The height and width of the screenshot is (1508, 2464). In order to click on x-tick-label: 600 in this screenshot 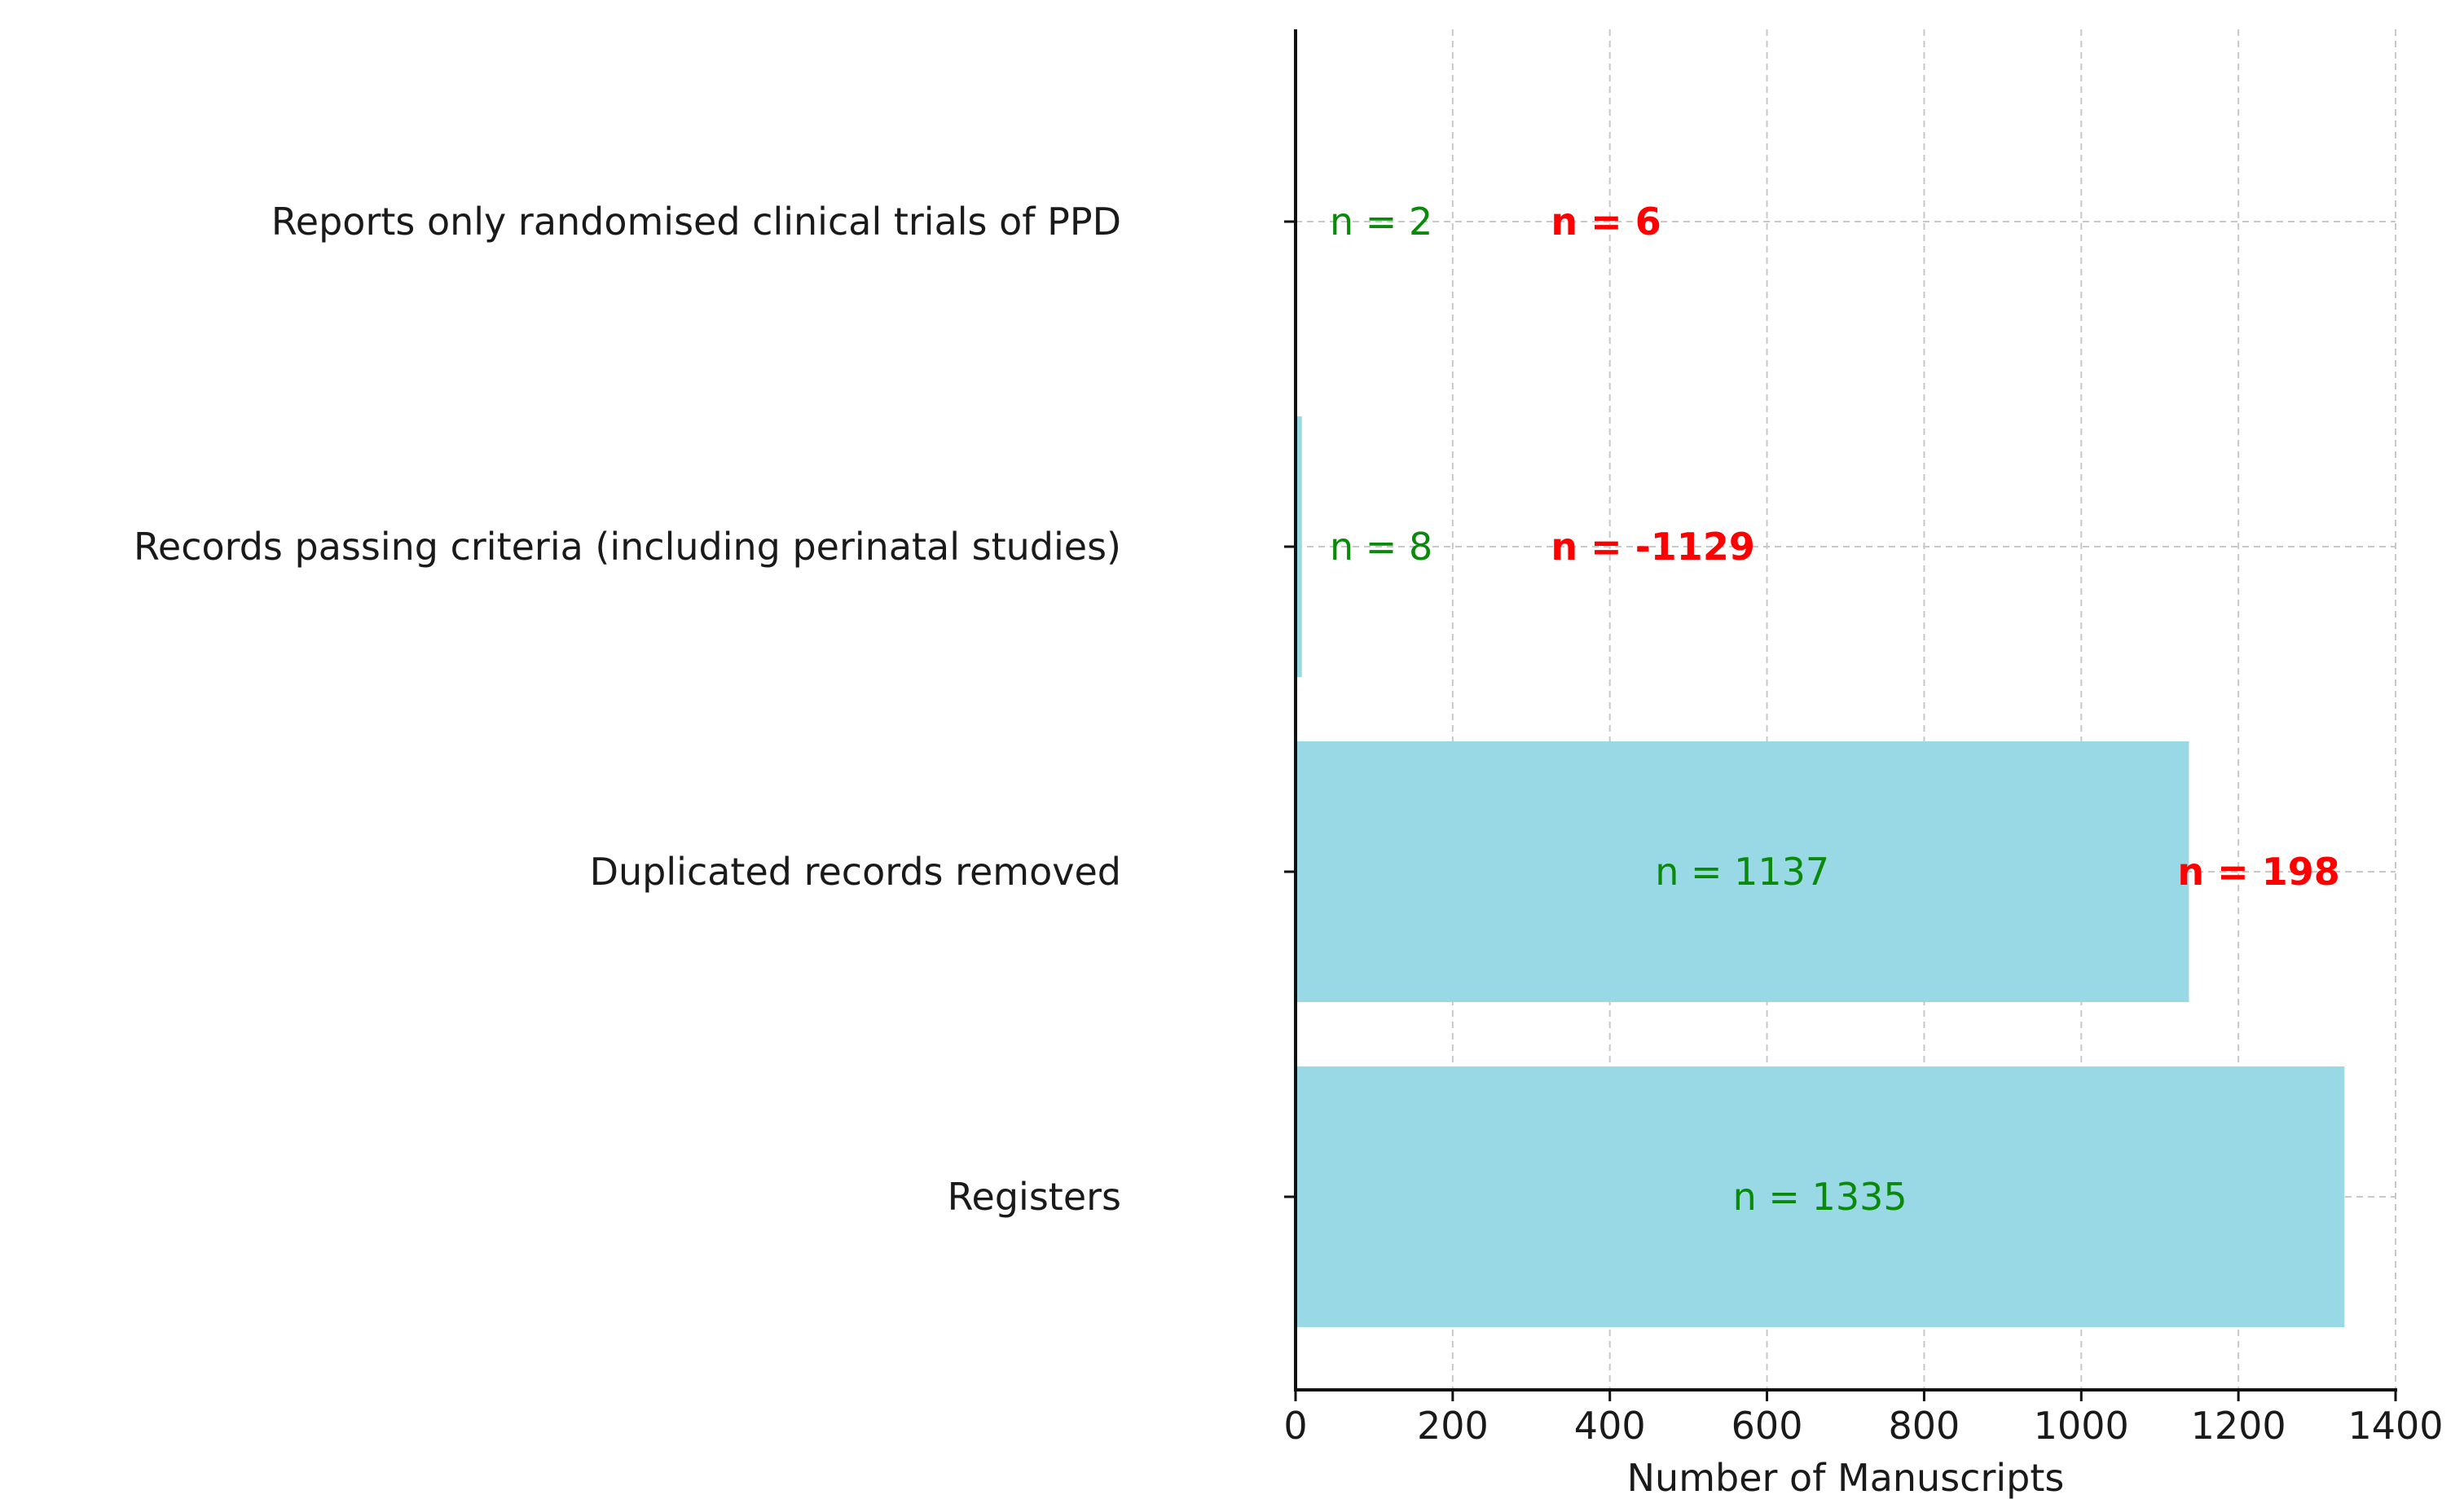, I will do `click(1767, 1426)`.